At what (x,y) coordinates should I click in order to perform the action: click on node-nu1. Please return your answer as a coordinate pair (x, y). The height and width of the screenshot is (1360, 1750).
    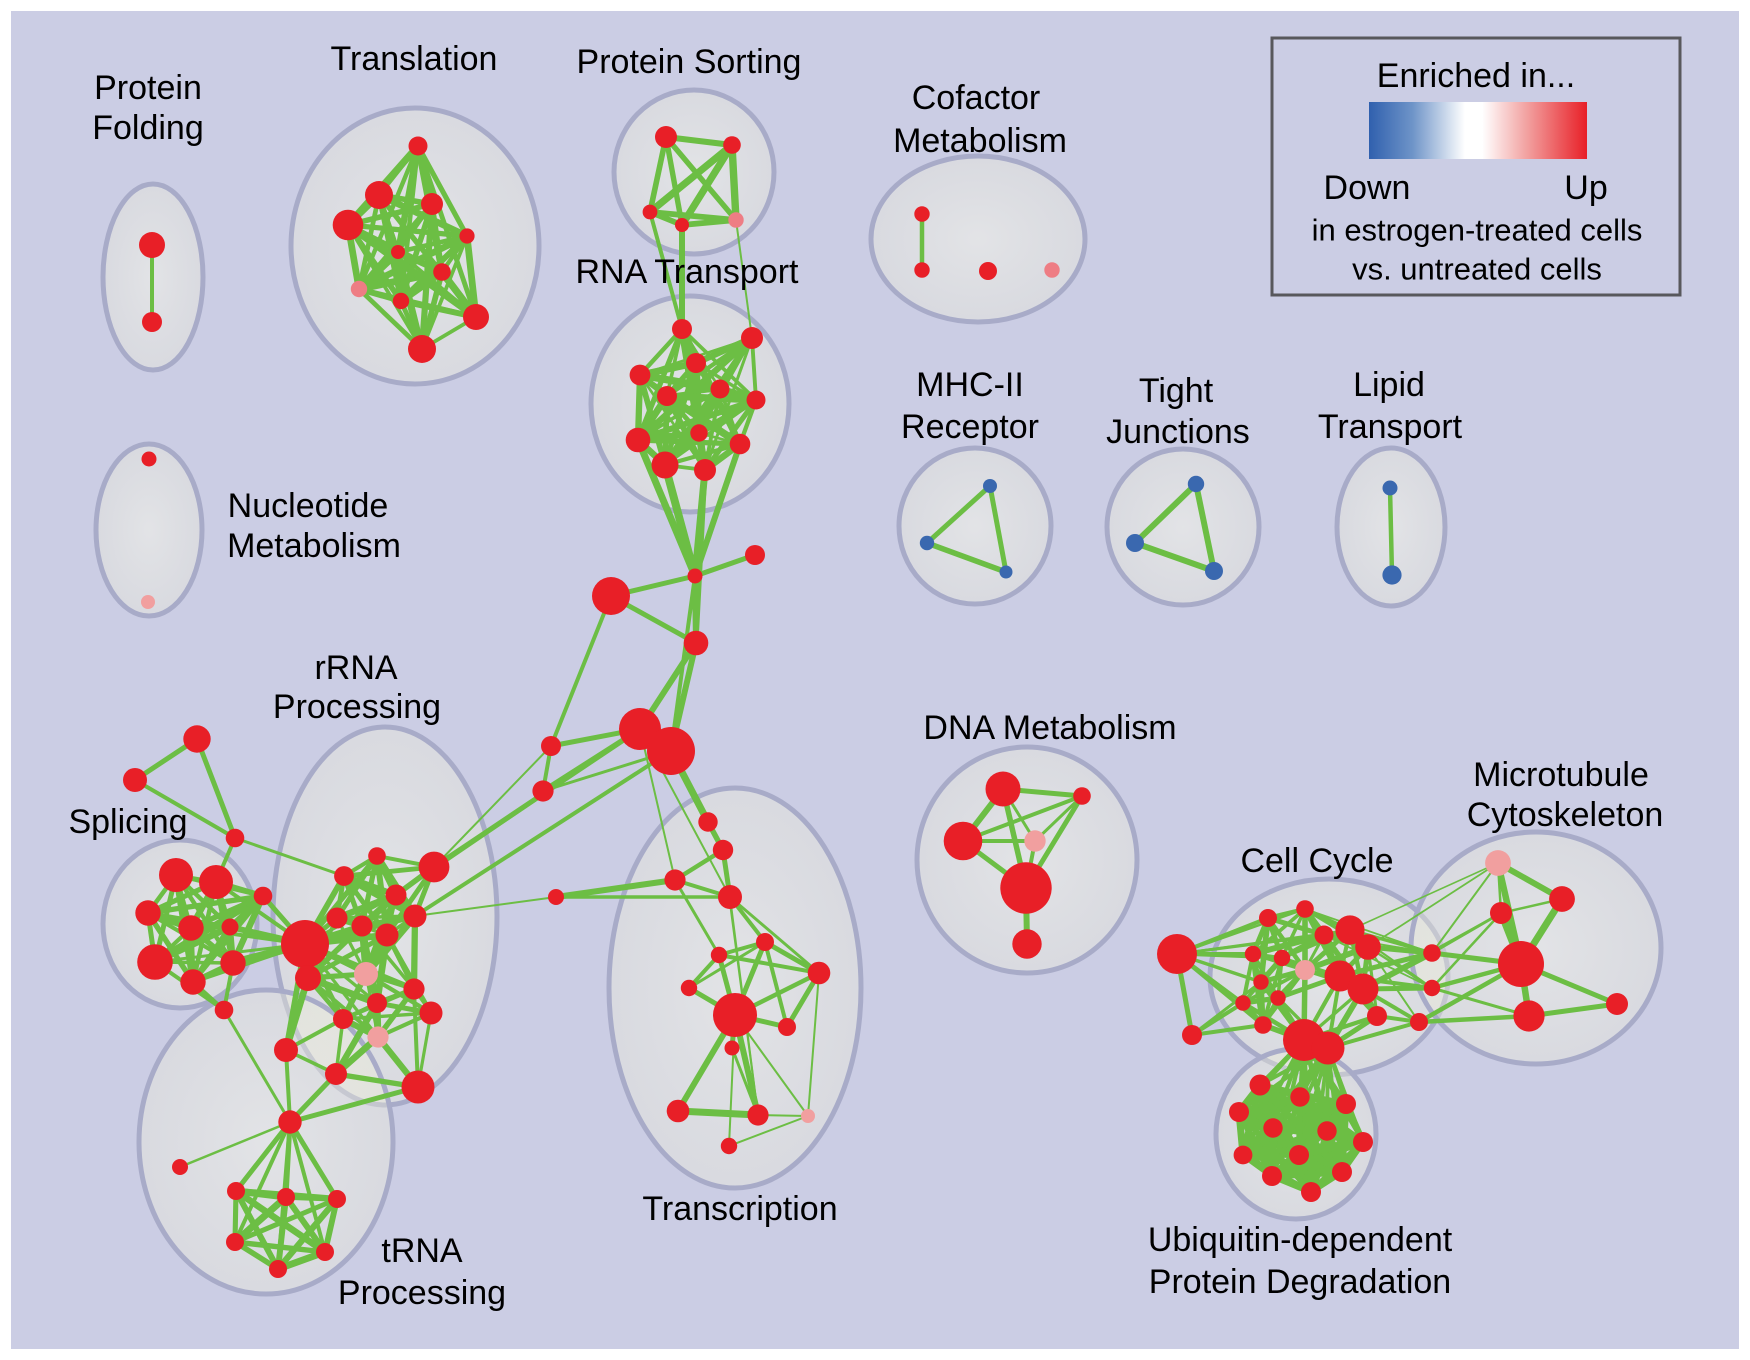
    Looking at the image, I should click on (149, 459).